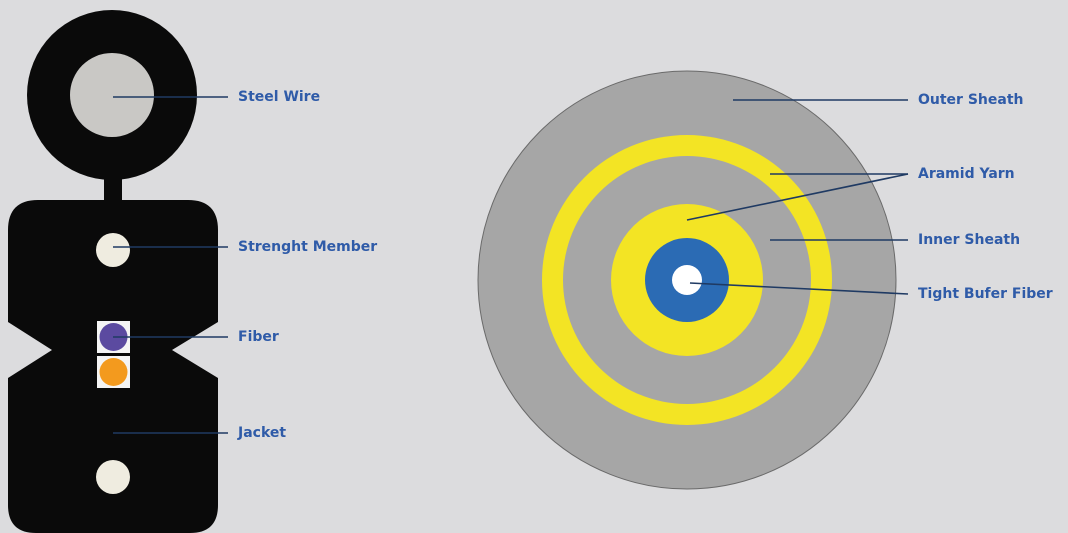 The height and width of the screenshot is (533, 1068). Describe the element at coordinates (969, 240) in the screenshot. I see `label: Inner Sheath` at that location.